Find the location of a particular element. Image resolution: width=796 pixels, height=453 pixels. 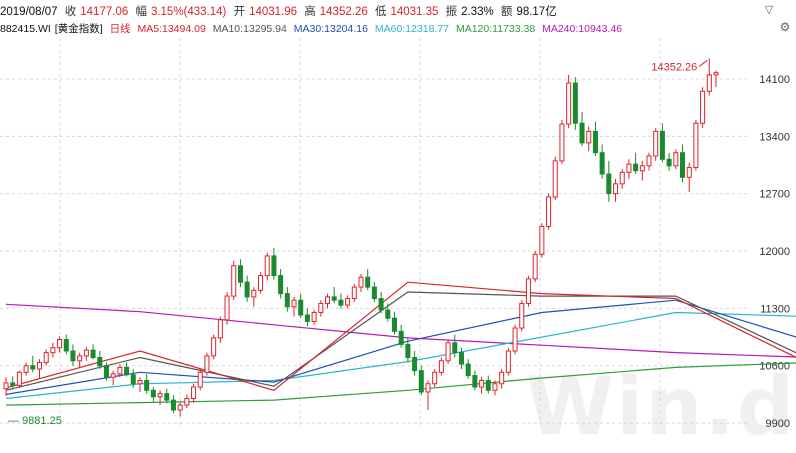

ma60-legend: MA60:12318.77 is located at coordinates (412, 29).